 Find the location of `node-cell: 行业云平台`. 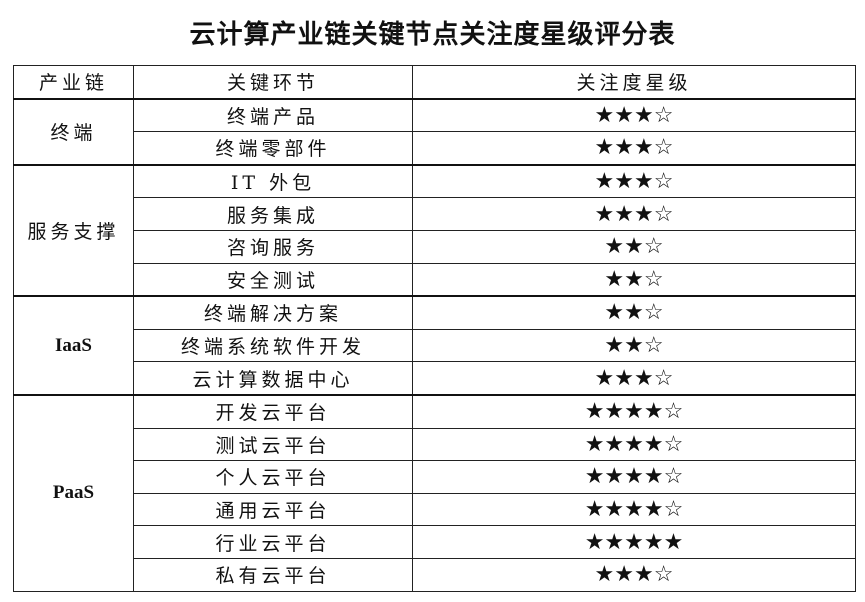

node-cell: 行业云平台 is located at coordinates (273, 542).